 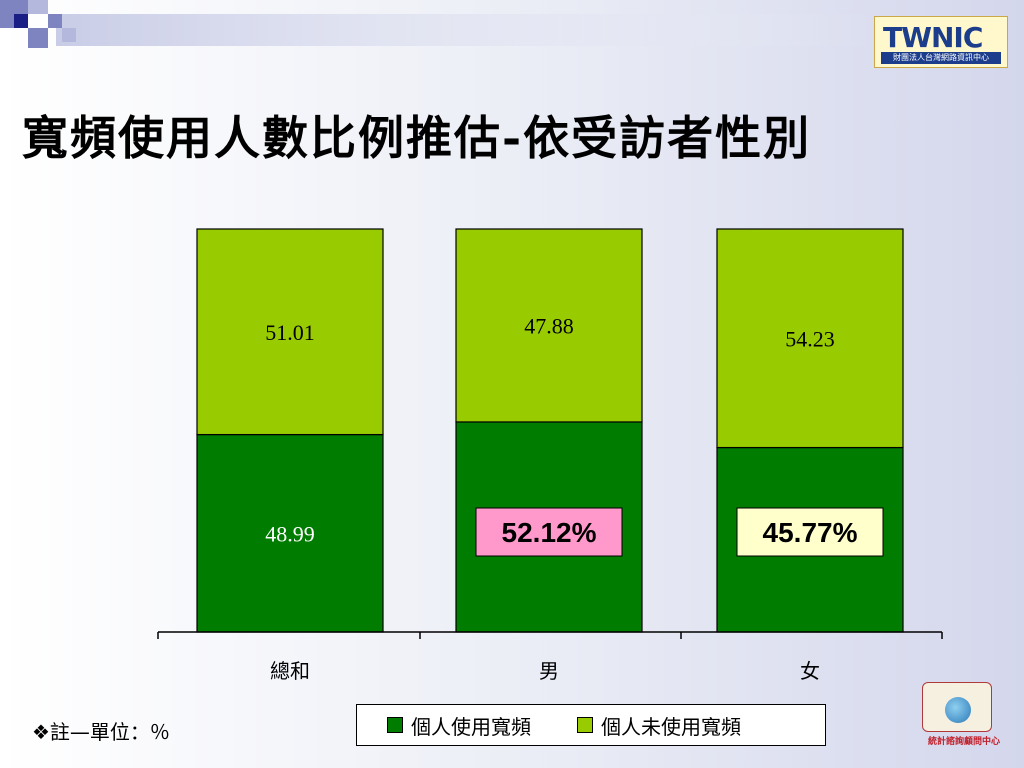 I want to click on page-title: 寬頻使用人數比例推估-依受訪者性別, so click(x=417, y=138).